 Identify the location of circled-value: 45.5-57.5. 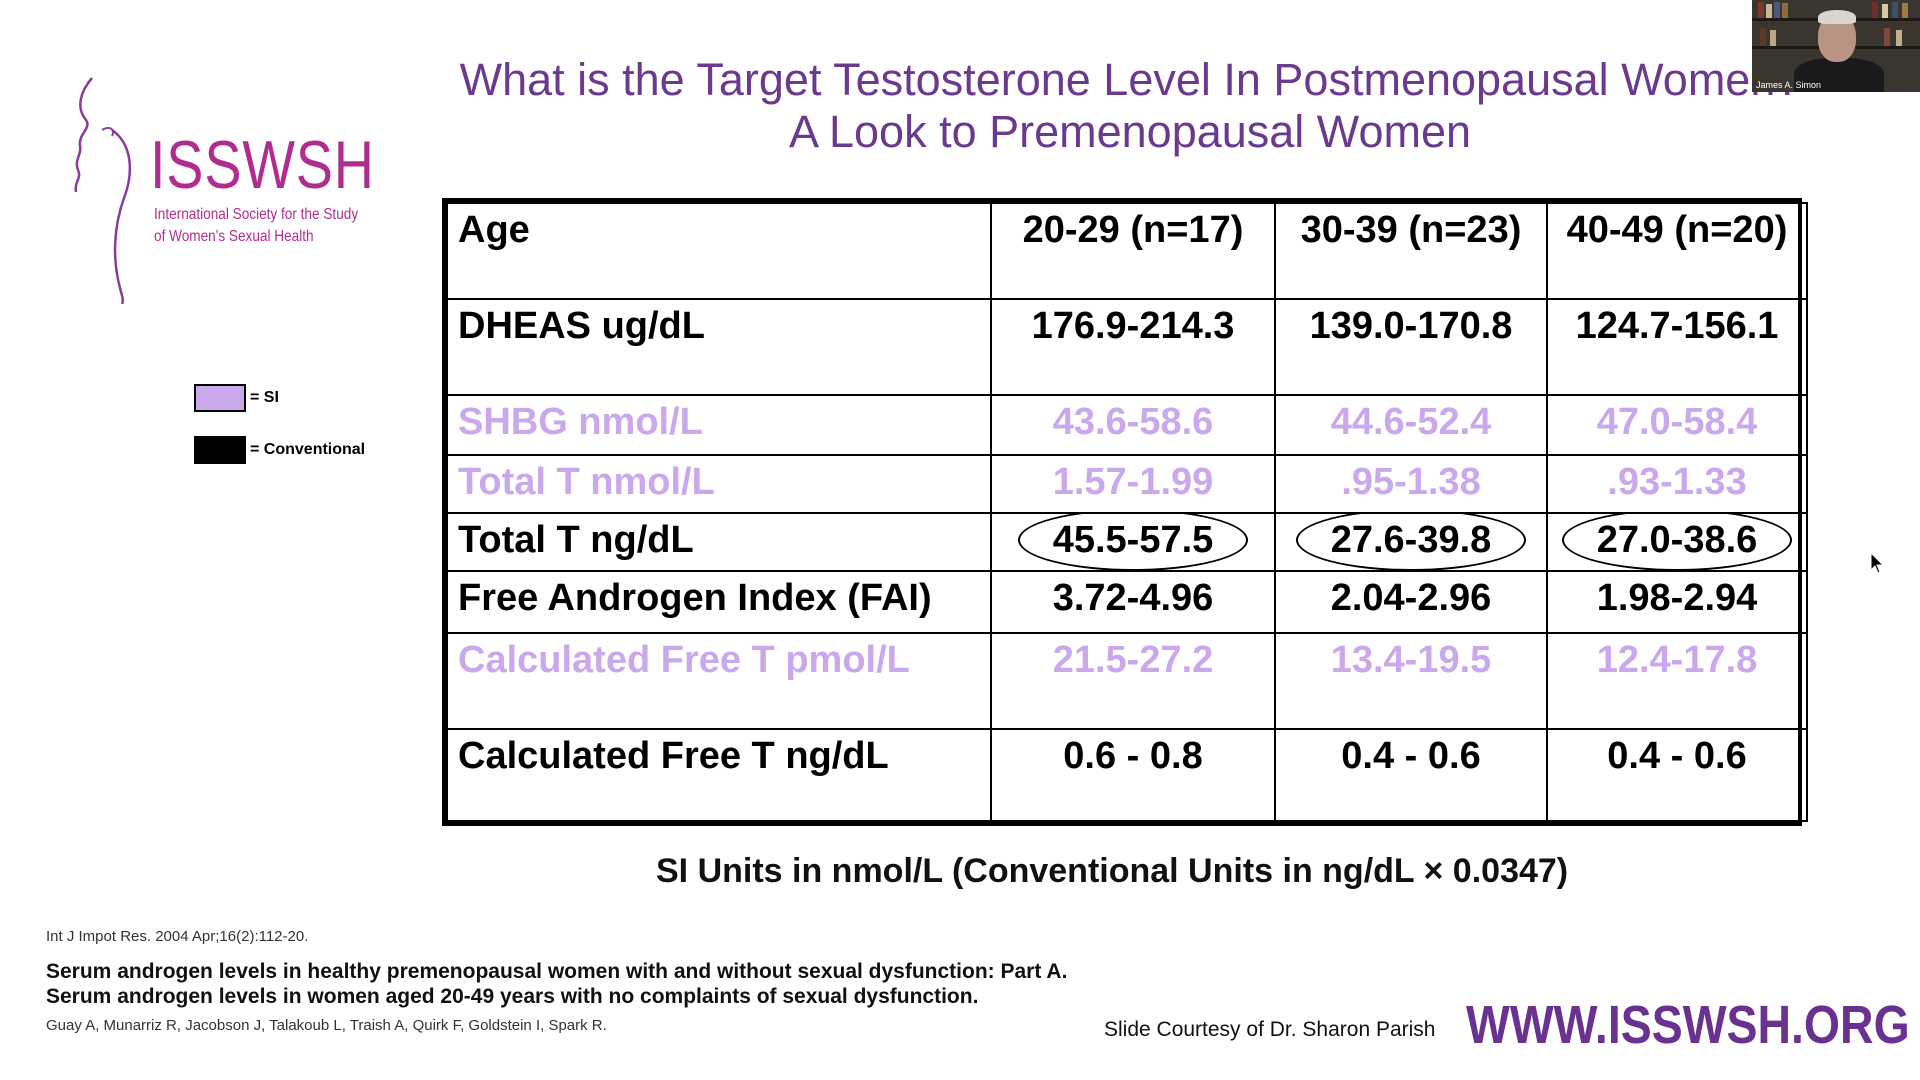
(1133, 540).